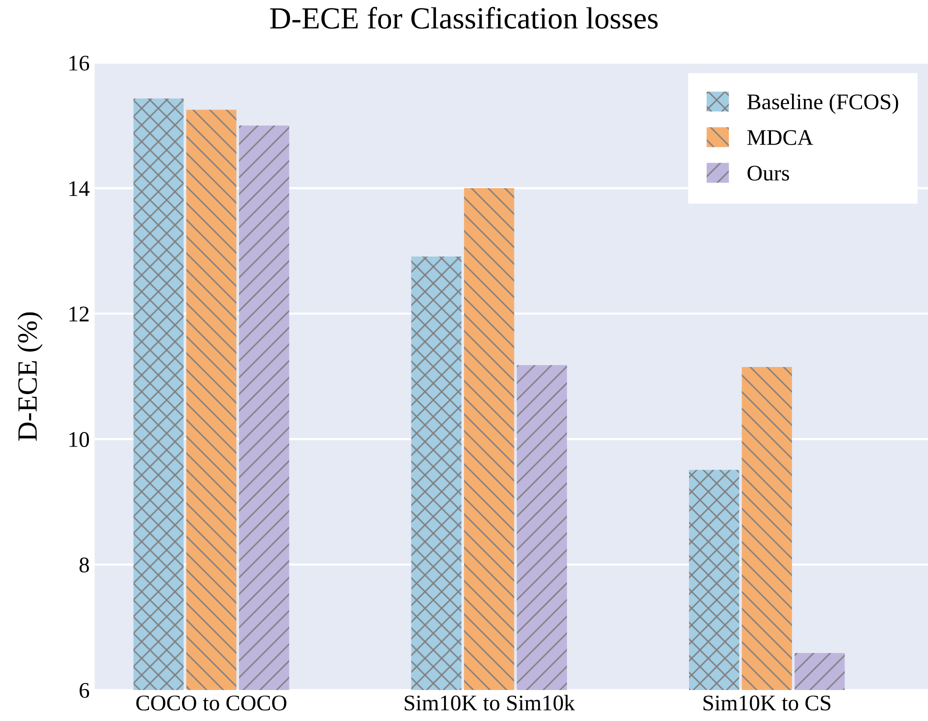 This screenshot has width=928, height=721. I want to click on legend-label: MDCA, so click(780, 138).